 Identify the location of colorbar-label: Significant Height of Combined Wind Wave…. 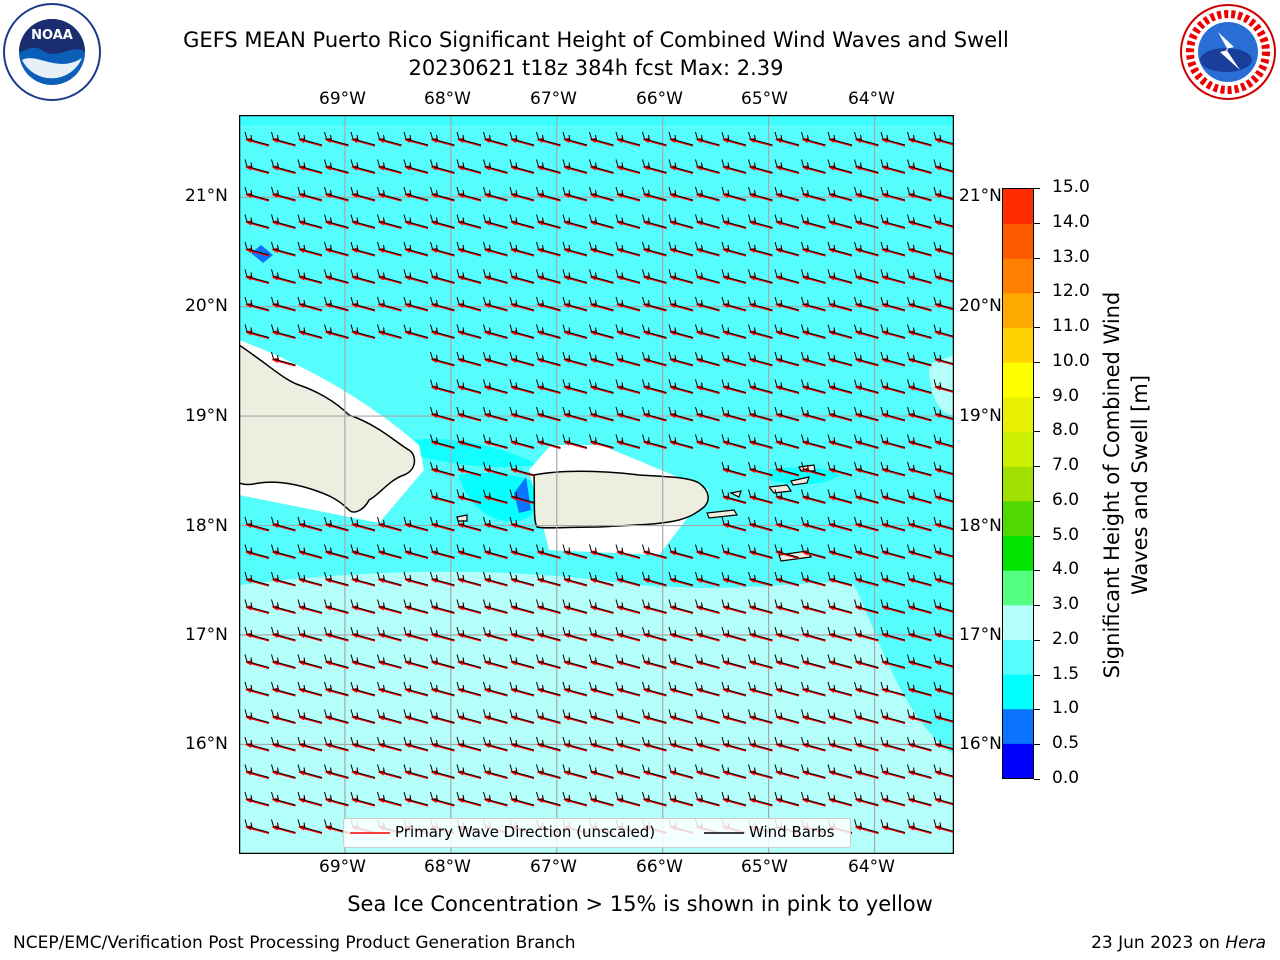
(1126, 485).